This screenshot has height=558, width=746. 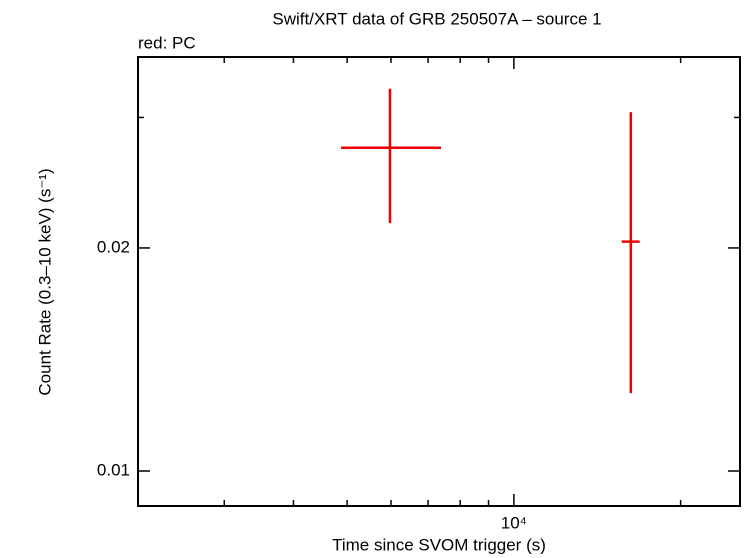 I want to click on y-axis-label: Count Rate (0.3–10 keV) (s⁻¹), so click(x=44, y=281).